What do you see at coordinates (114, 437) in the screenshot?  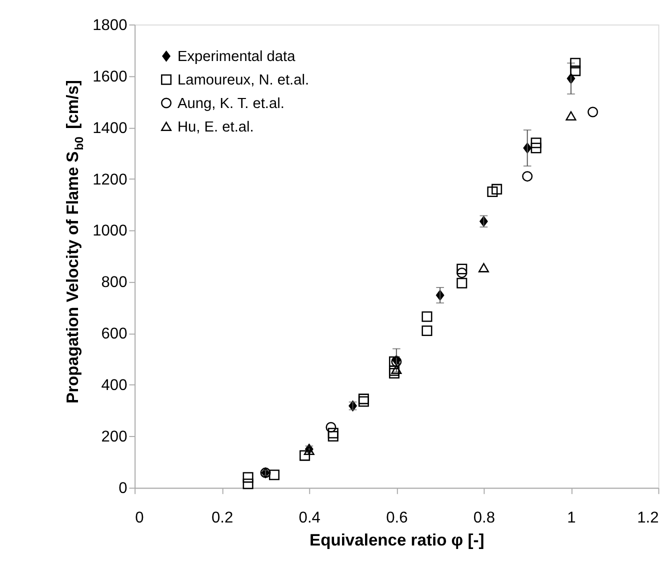 I see `y-tick-label: 200` at bounding box center [114, 437].